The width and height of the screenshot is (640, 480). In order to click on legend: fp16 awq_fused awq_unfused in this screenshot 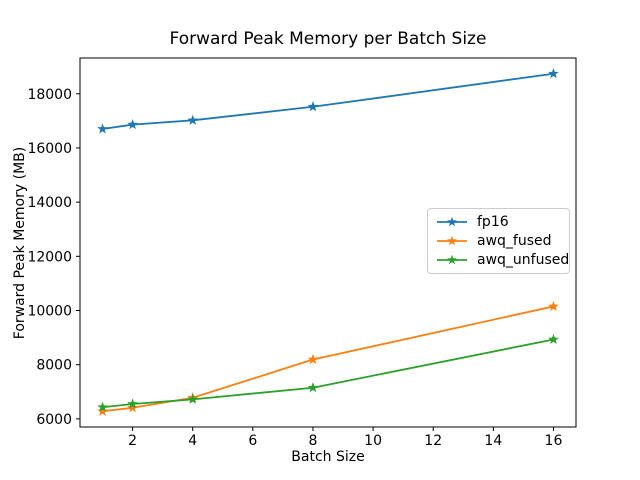, I will do `click(498, 241)`.